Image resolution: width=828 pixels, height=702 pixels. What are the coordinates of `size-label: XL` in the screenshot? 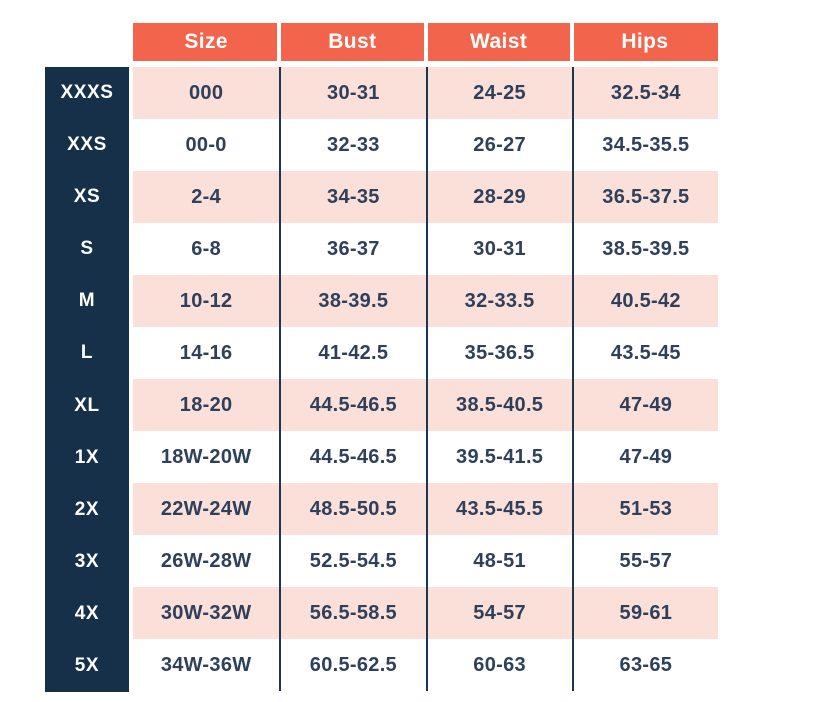 It's located at (87, 405).